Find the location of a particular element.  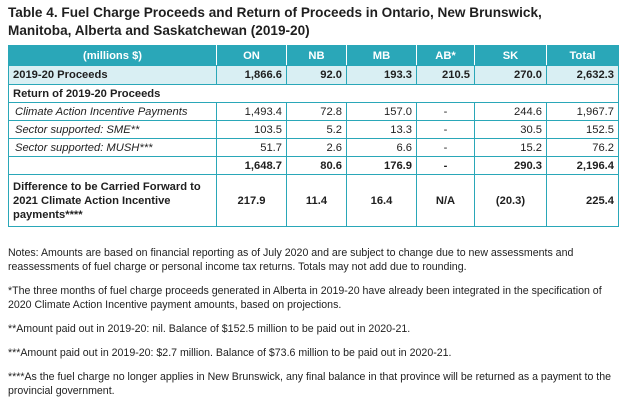

cell-nb: 5.2 is located at coordinates (316, 129).